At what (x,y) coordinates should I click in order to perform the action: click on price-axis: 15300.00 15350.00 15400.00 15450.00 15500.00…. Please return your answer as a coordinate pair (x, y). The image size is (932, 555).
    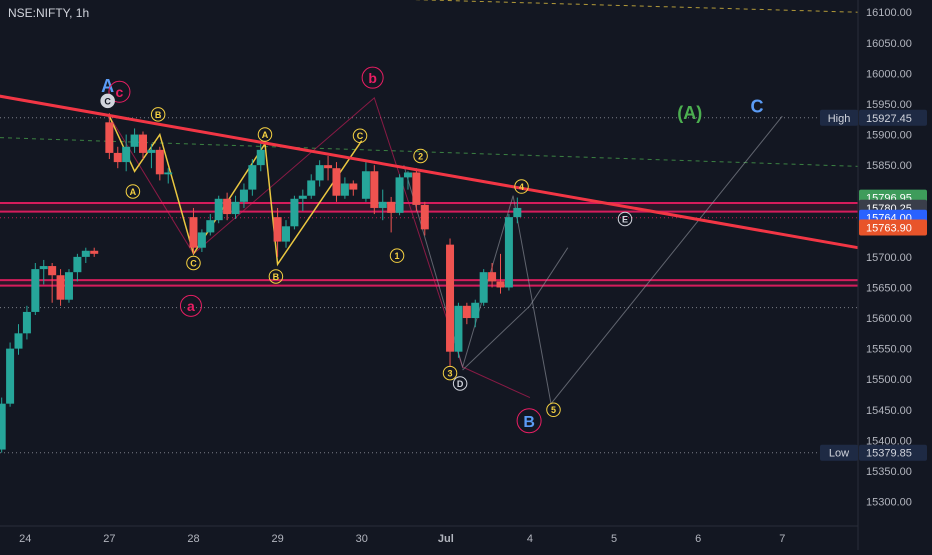
    Looking at the image, I should click on (889, 257).